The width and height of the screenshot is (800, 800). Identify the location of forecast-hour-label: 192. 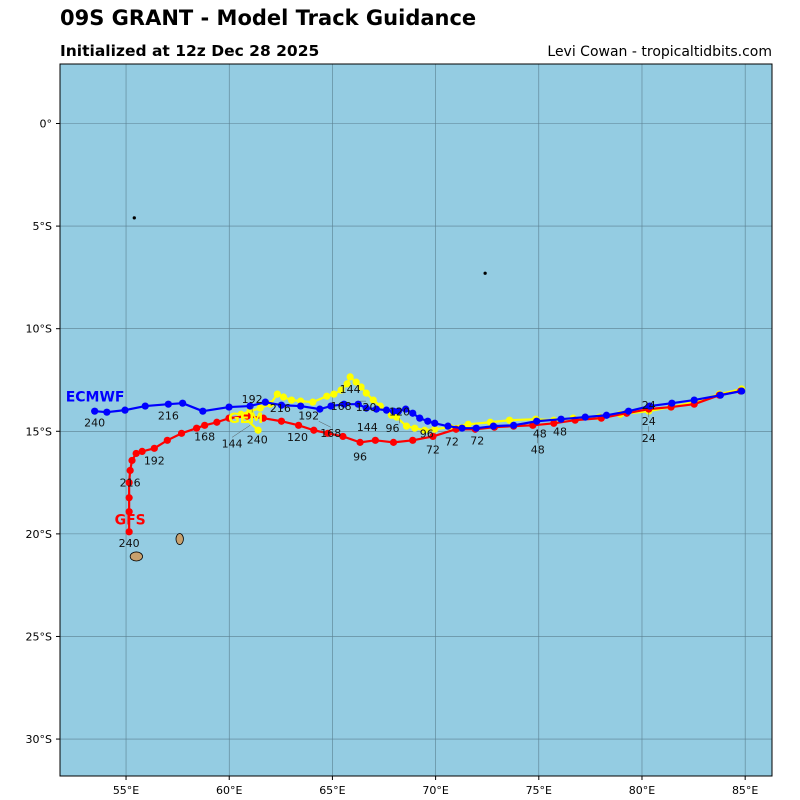
(154, 460).